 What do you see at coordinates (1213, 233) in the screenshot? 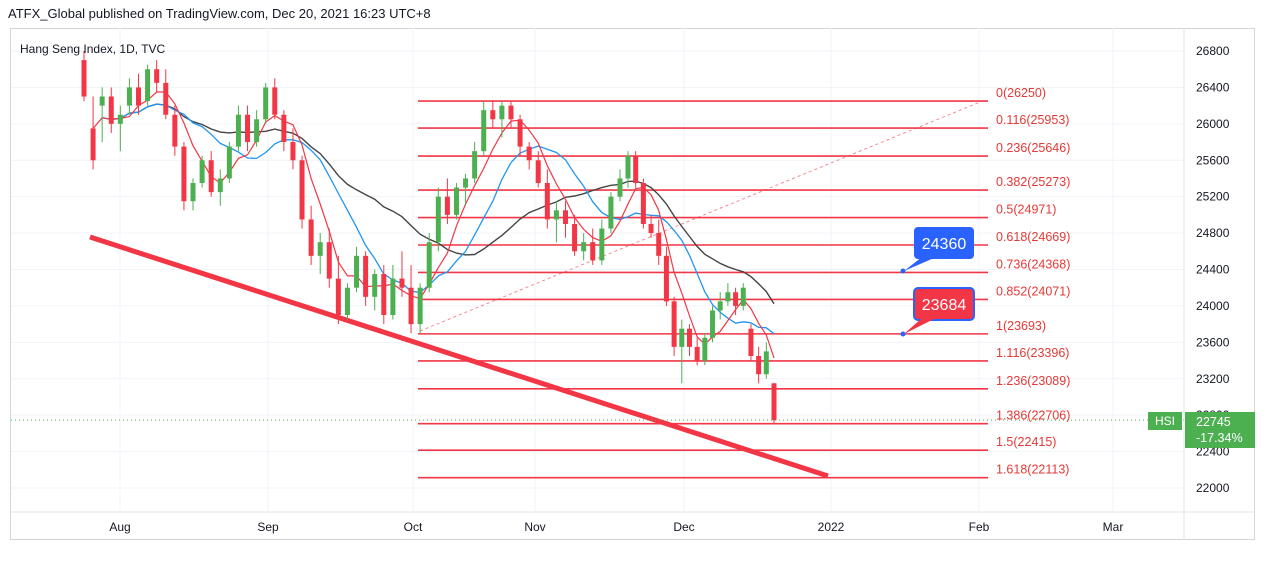
I see `y-tick-label: 24800` at bounding box center [1213, 233].